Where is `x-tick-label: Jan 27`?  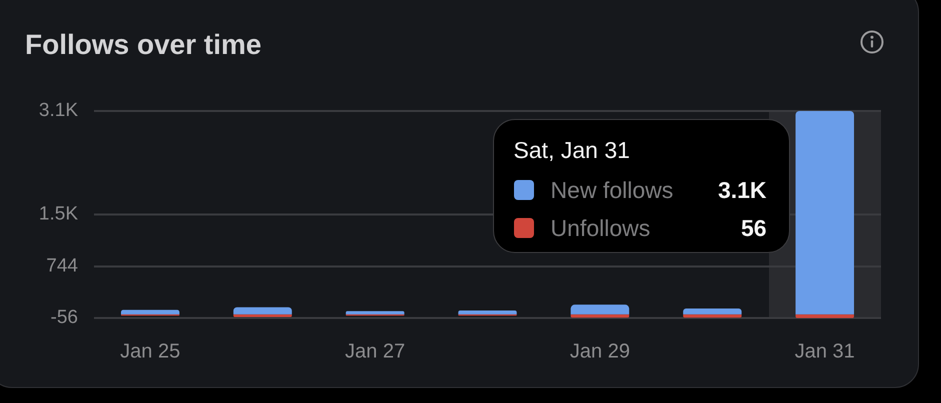
x-tick-label: Jan 27 is located at coordinates (375, 351).